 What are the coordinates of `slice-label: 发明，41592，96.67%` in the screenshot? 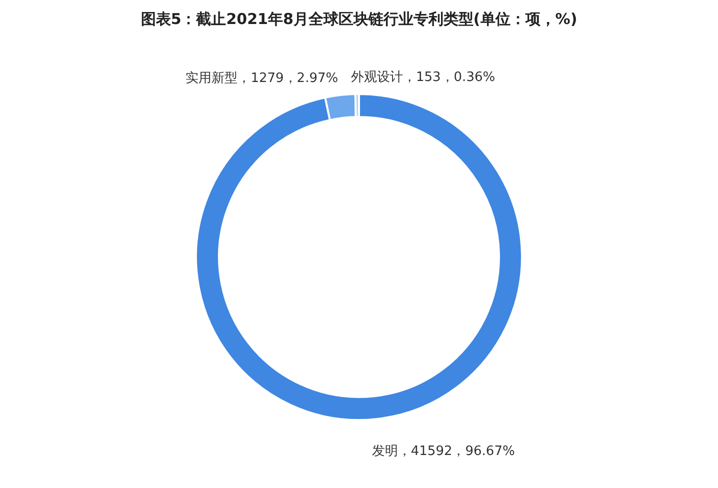 It's located at (443, 452).